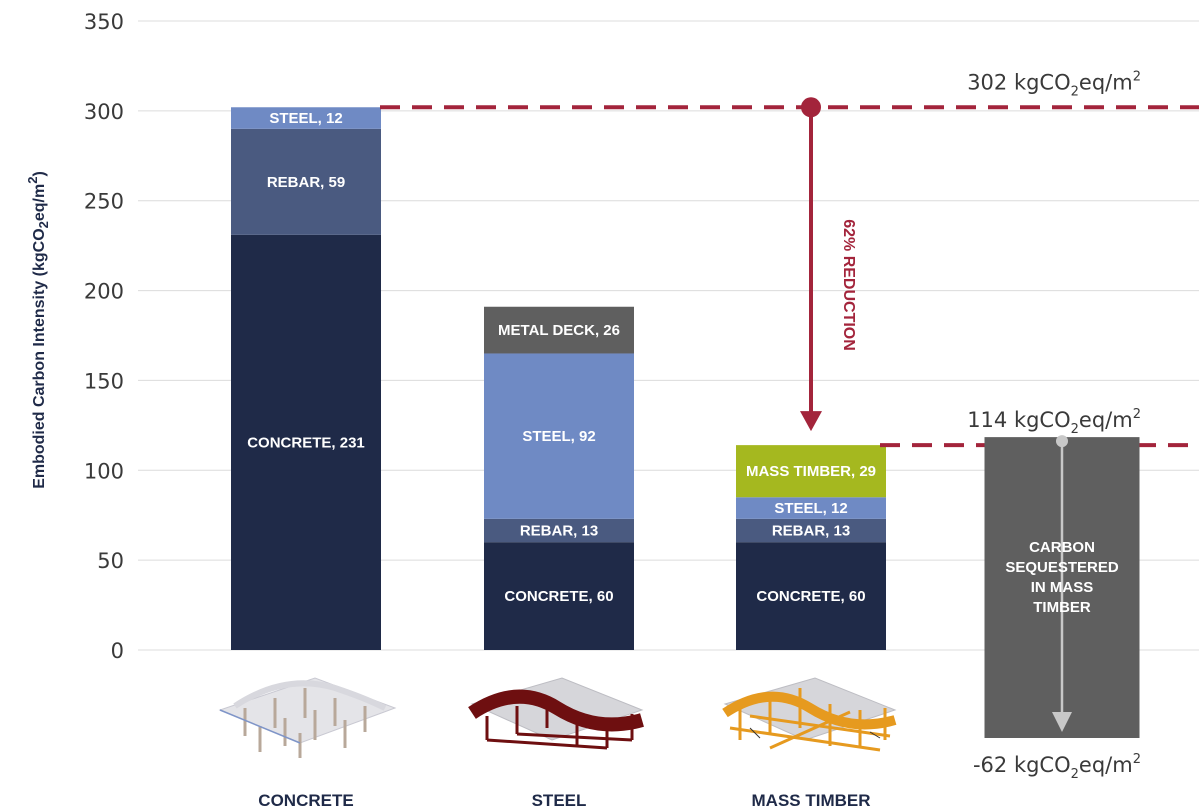 This screenshot has height=810, width=1199. Describe the element at coordinates (556, 713) in the screenshot. I see `steel-building-icon` at that location.